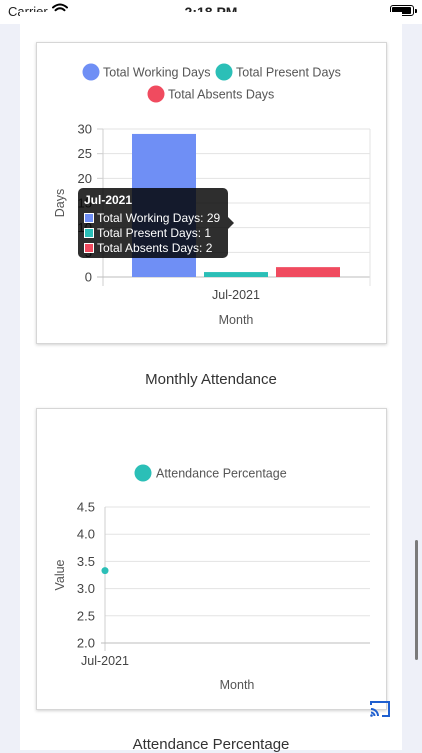 The image size is (422, 753). What do you see at coordinates (156, 73) in the screenshot?
I see `legend-label: Total Working Days` at bounding box center [156, 73].